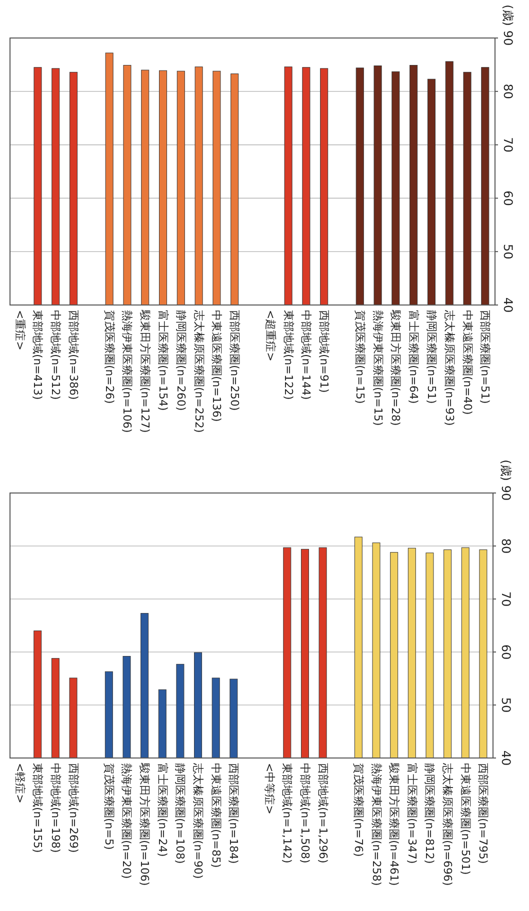 The width and height of the screenshot is (529, 911). What do you see at coordinates (198, 821) in the screenshot?
I see `x-tick-label: 志太榛原医療圏(n=90)` at bounding box center [198, 821].